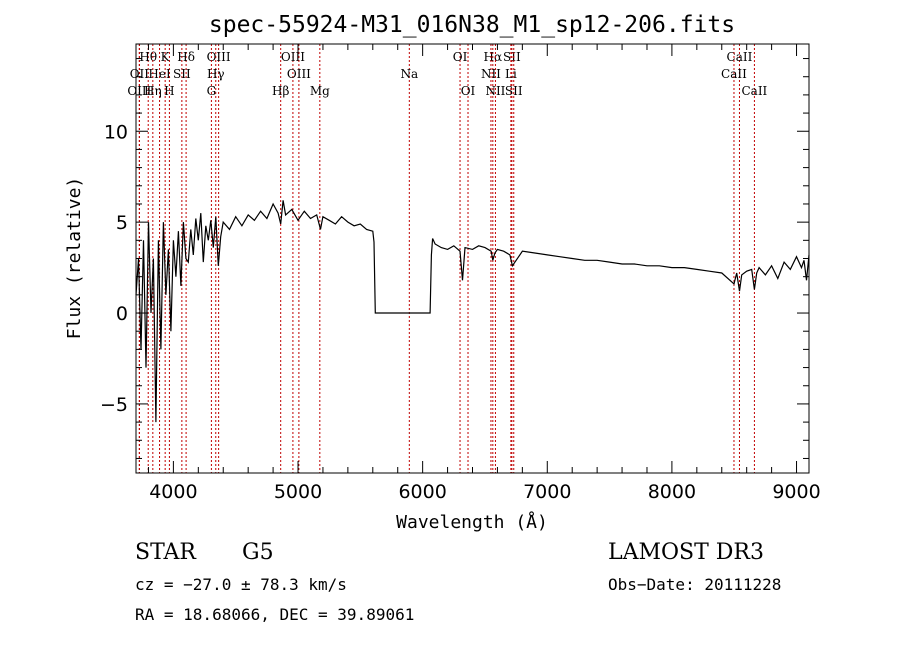 Image resolution: width=900 pixels, height=649 pixels. What do you see at coordinates (166, 57) in the screenshot?
I see `line-label: K` at bounding box center [166, 57].